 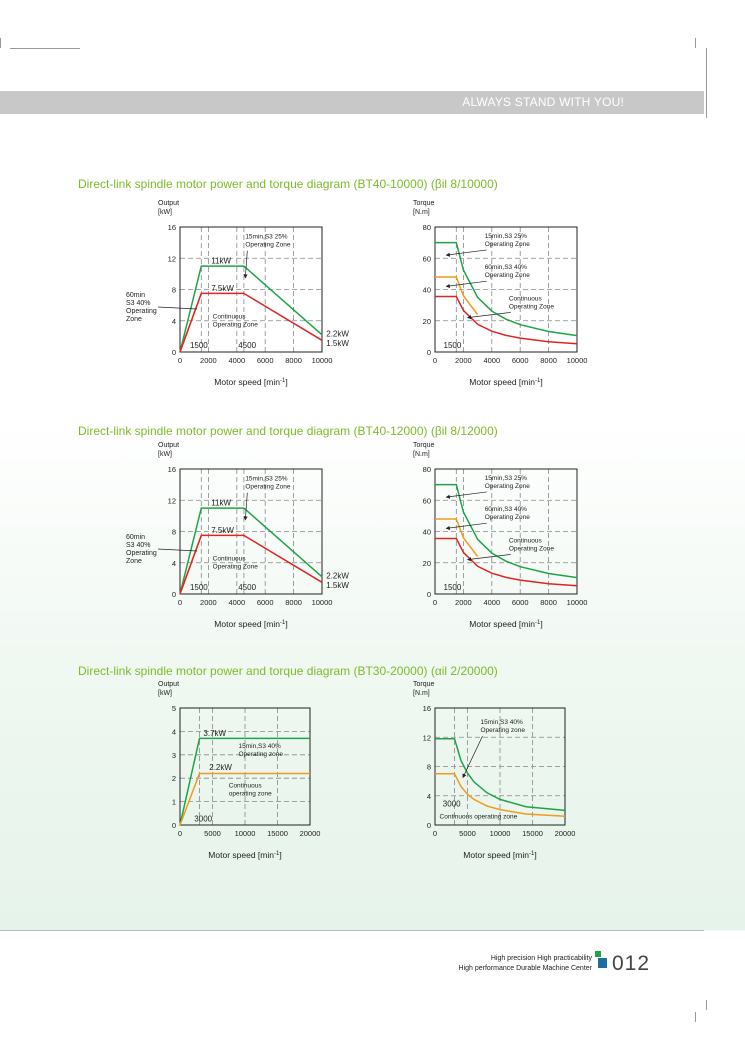 What do you see at coordinates (221, 503) in the screenshot?
I see `data-label: 11kW` at bounding box center [221, 503].